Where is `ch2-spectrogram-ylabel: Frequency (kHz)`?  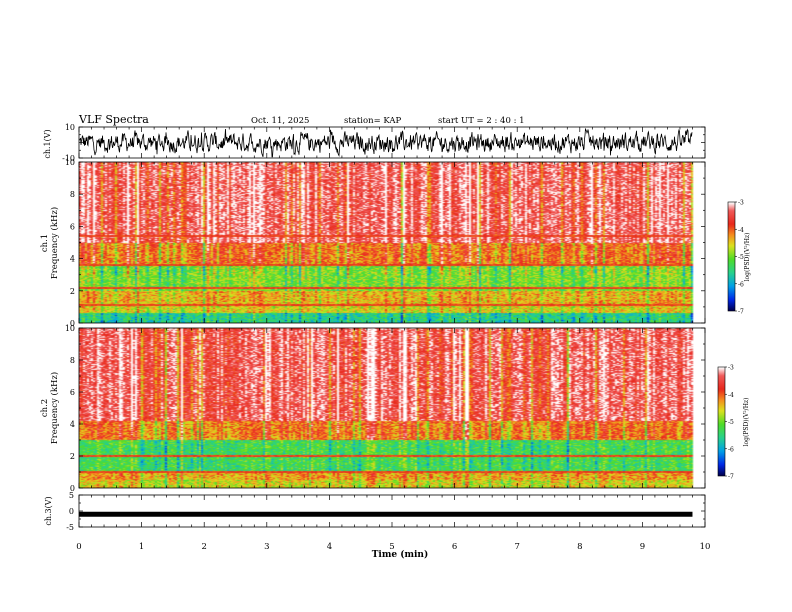 ch2-spectrogram-ylabel: Frequency (kHz) is located at coordinates (54, 408).